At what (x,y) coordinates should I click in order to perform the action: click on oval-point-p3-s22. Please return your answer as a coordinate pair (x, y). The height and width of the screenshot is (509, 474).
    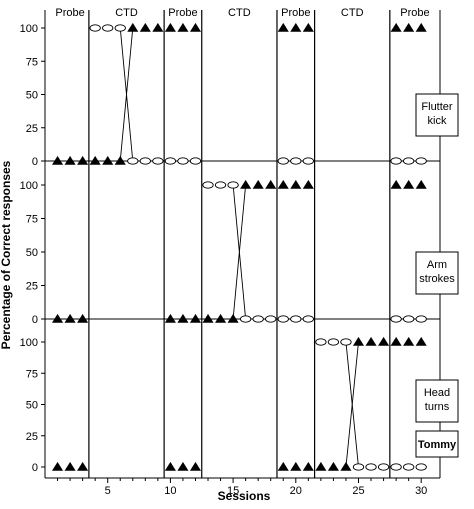
    Looking at the image, I should click on (321, 342).